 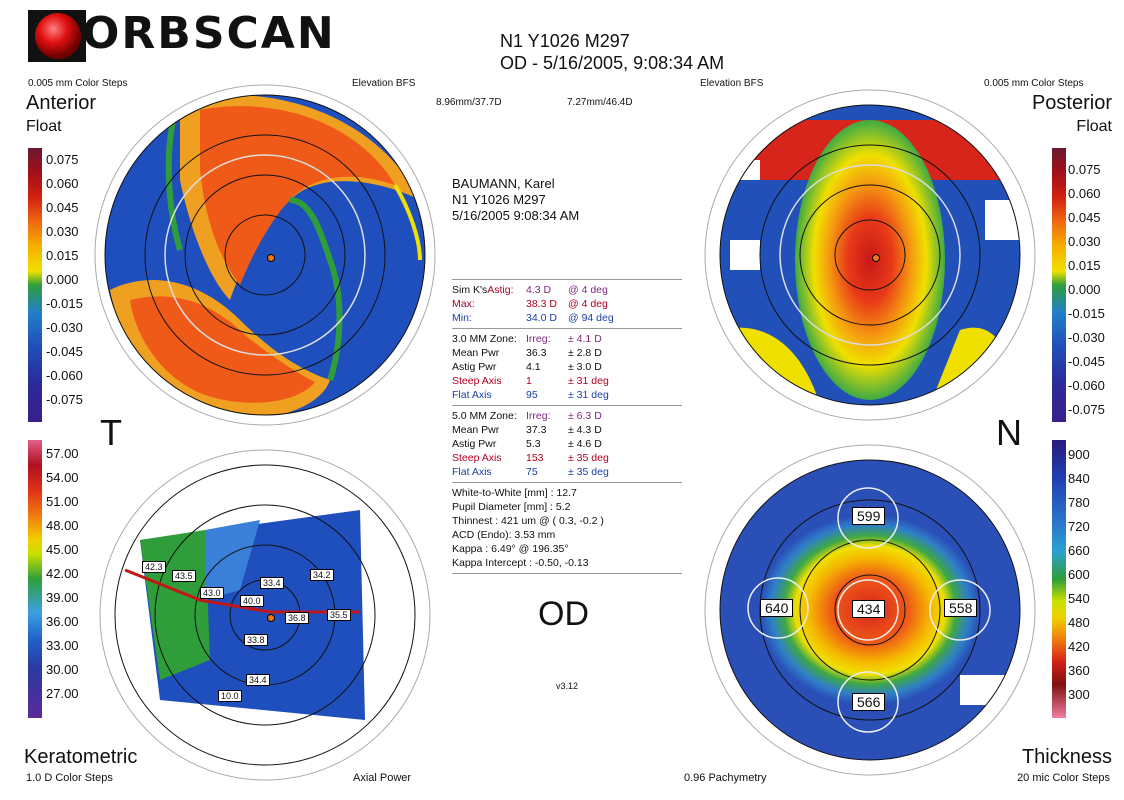 What do you see at coordinates (565, 41) in the screenshot?
I see `header-line-1: N1 Y1026 M297` at bounding box center [565, 41].